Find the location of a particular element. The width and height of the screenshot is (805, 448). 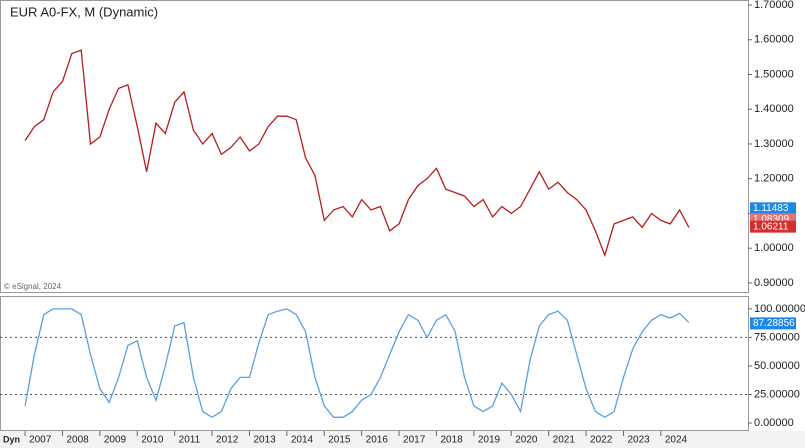

x-tick-label: 2013 is located at coordinates (264, 440).